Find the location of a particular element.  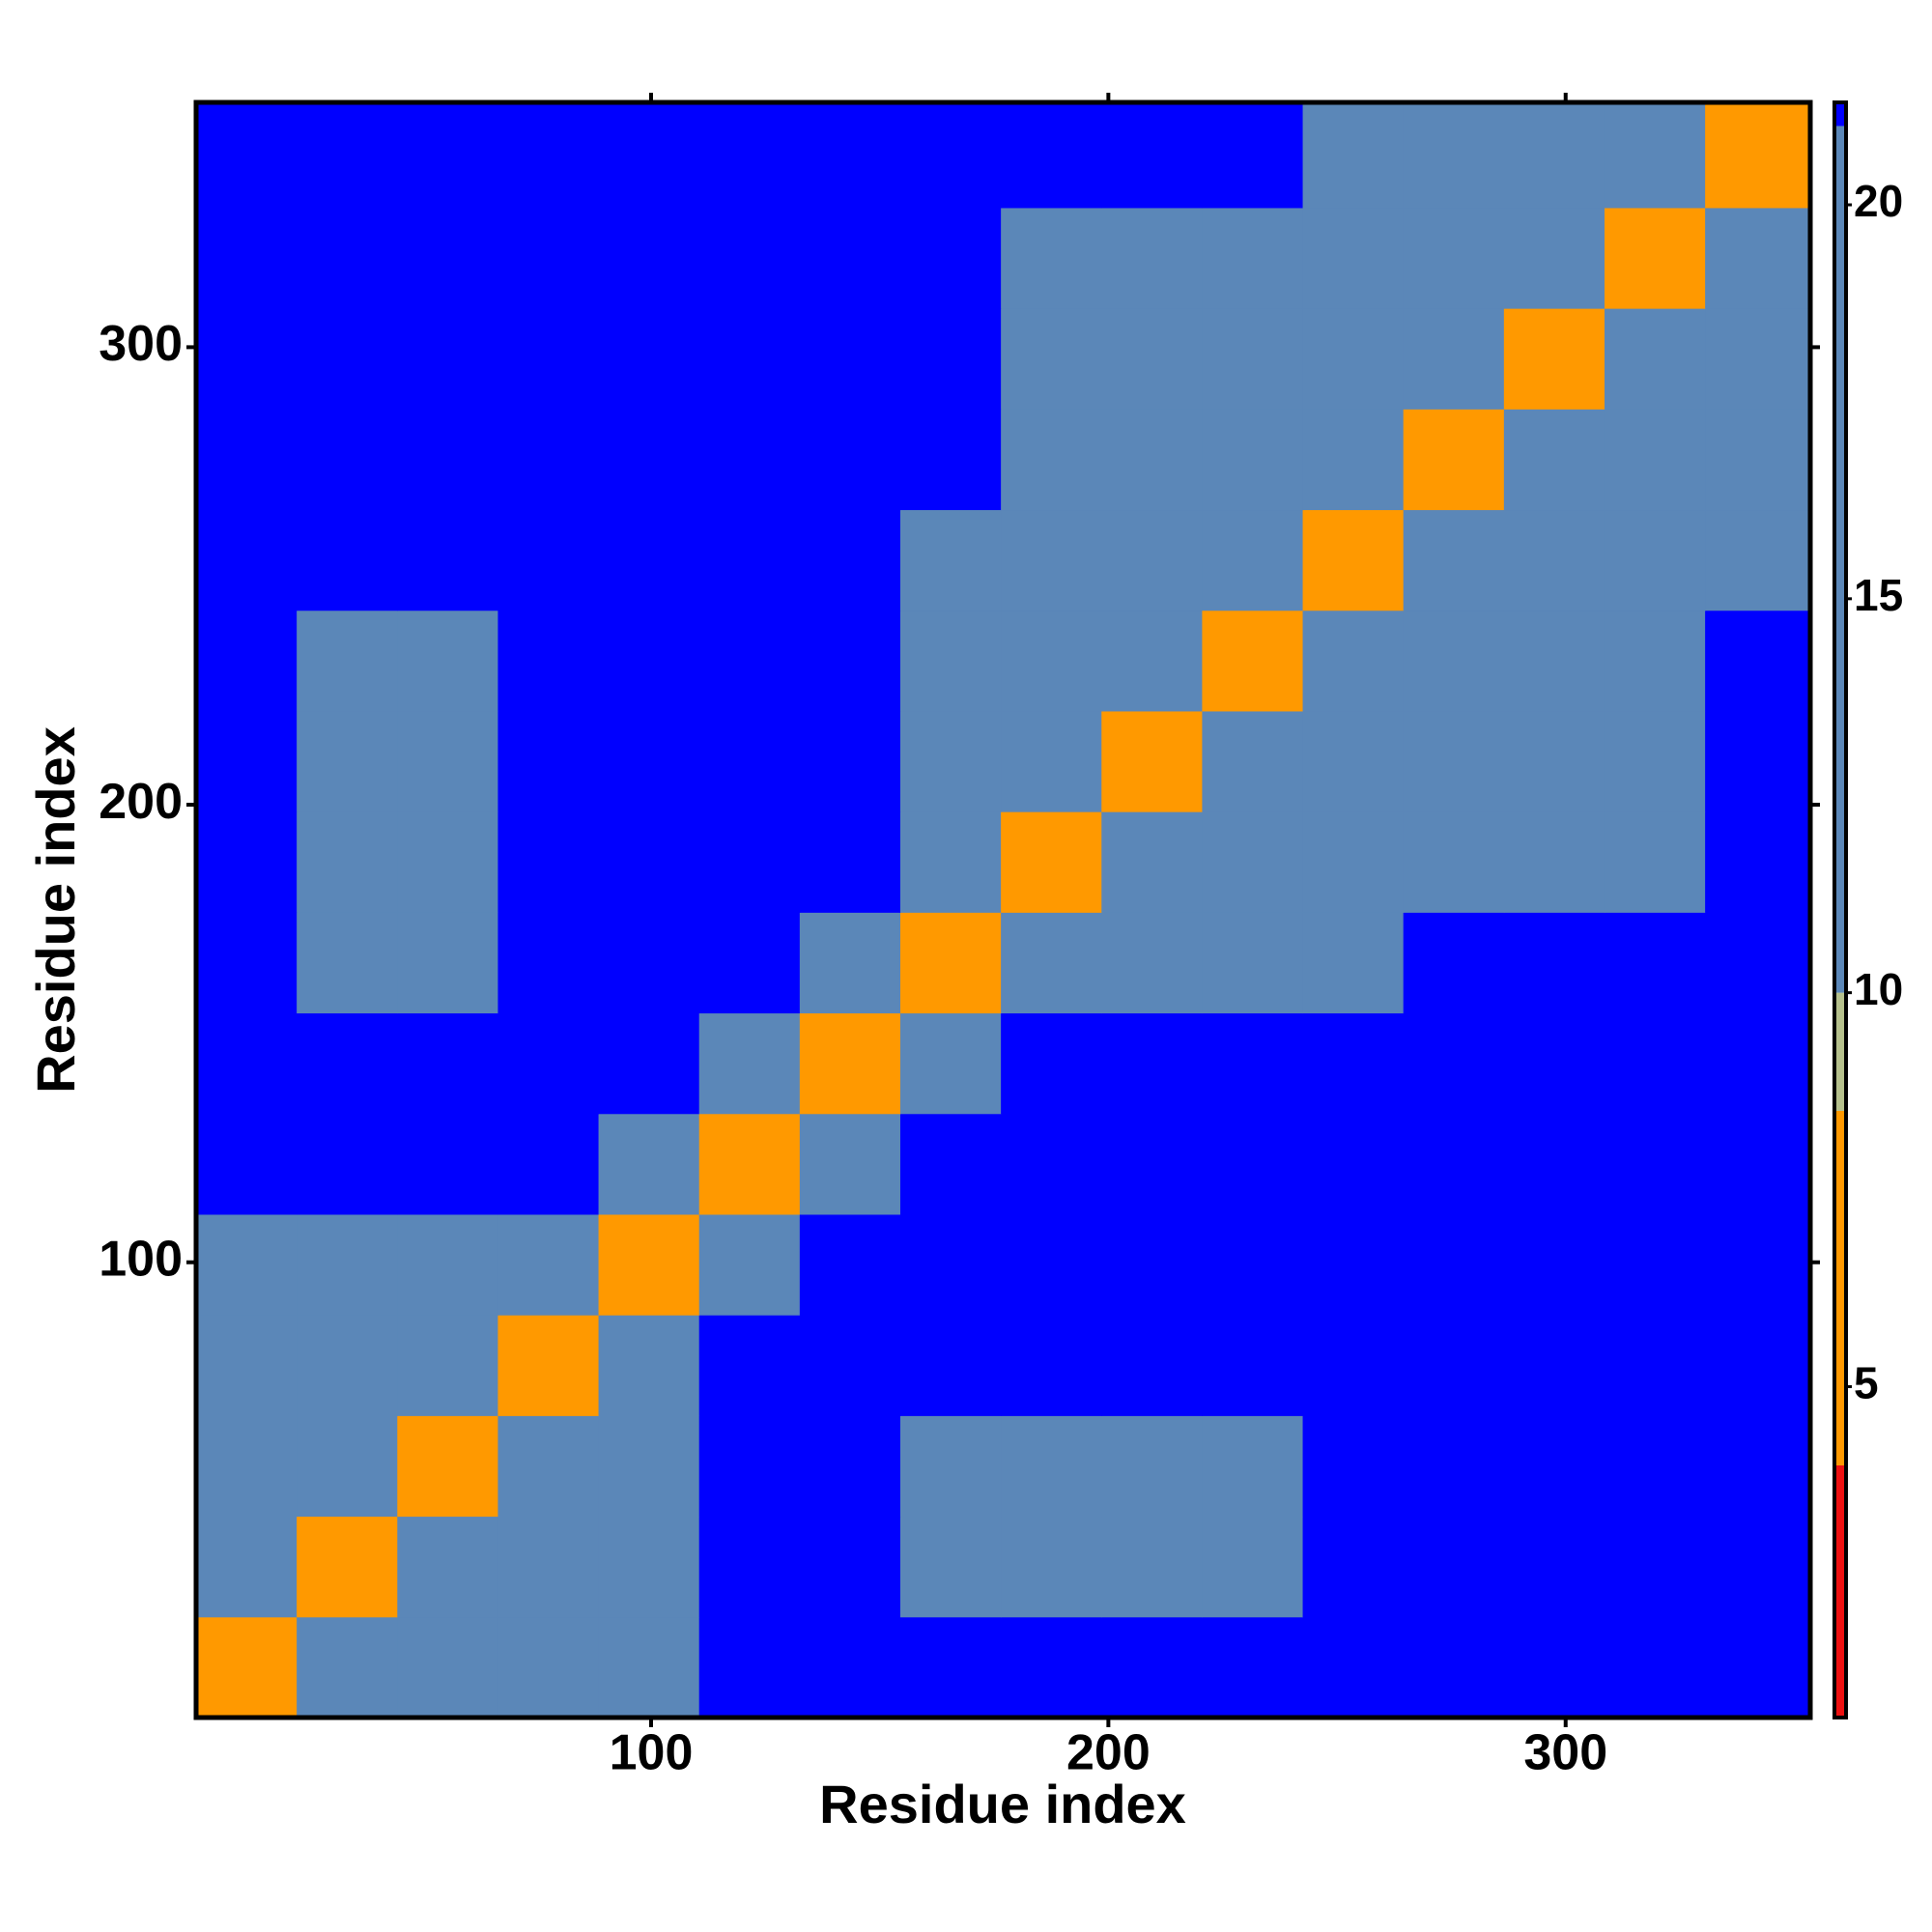

y-tick-label: 200 is located at coordinates (141, 802).